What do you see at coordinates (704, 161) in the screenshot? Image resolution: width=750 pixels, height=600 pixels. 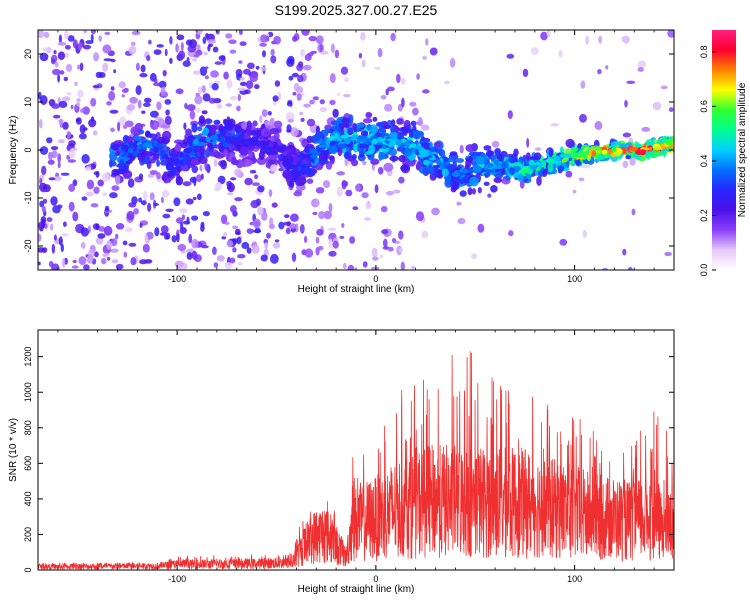 I see `colorbar-tick-label: 0.4` at bounding box center [704, 161].